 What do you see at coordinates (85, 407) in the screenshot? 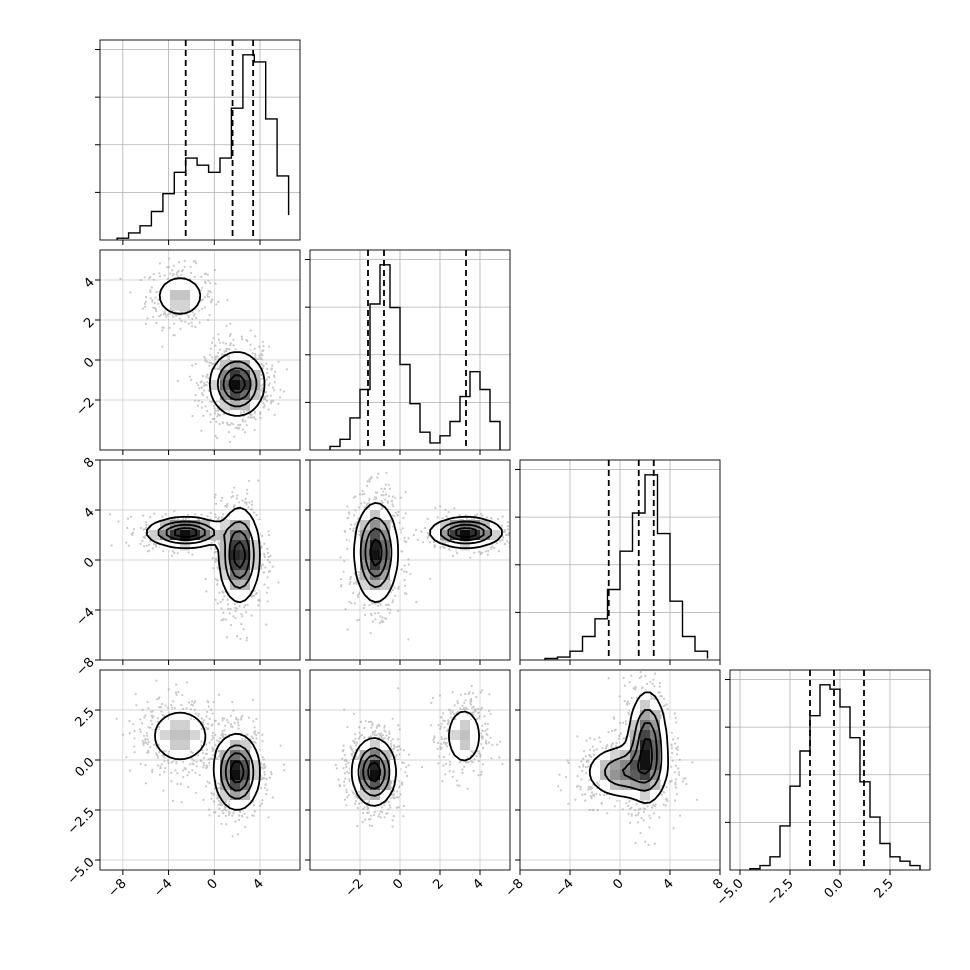
I see `y-tick-label-row1-0: −2` at bounding box center [85, 407].